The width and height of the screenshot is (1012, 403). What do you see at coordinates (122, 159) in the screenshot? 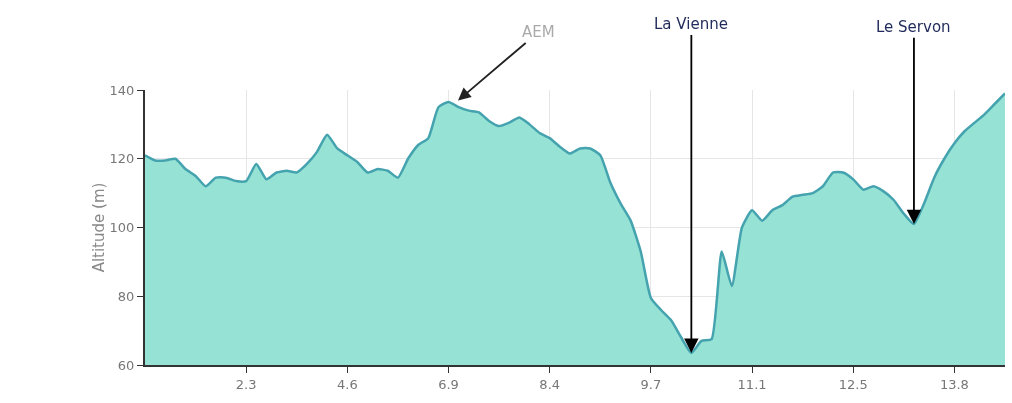
I see `y-tick-label: 120` at bounding box center [122, 159].